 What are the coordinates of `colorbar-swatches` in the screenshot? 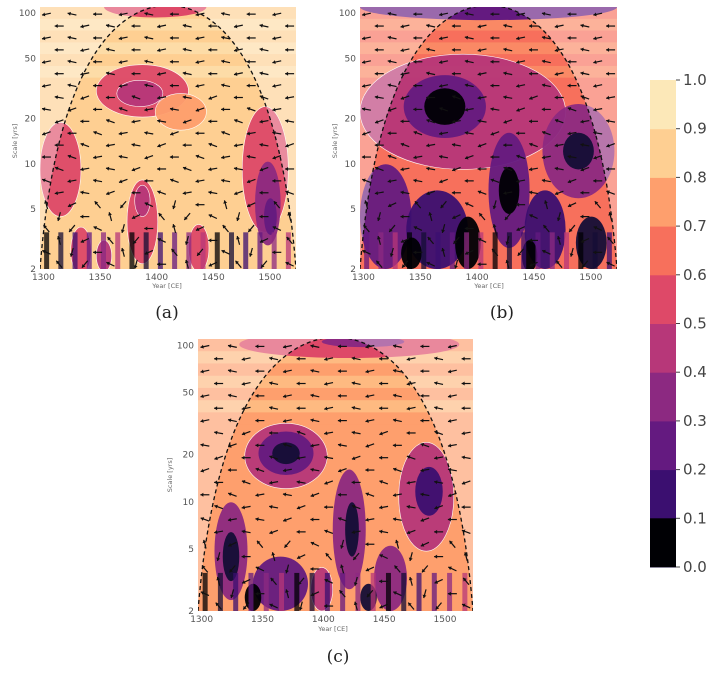 It's located at (663, 324).